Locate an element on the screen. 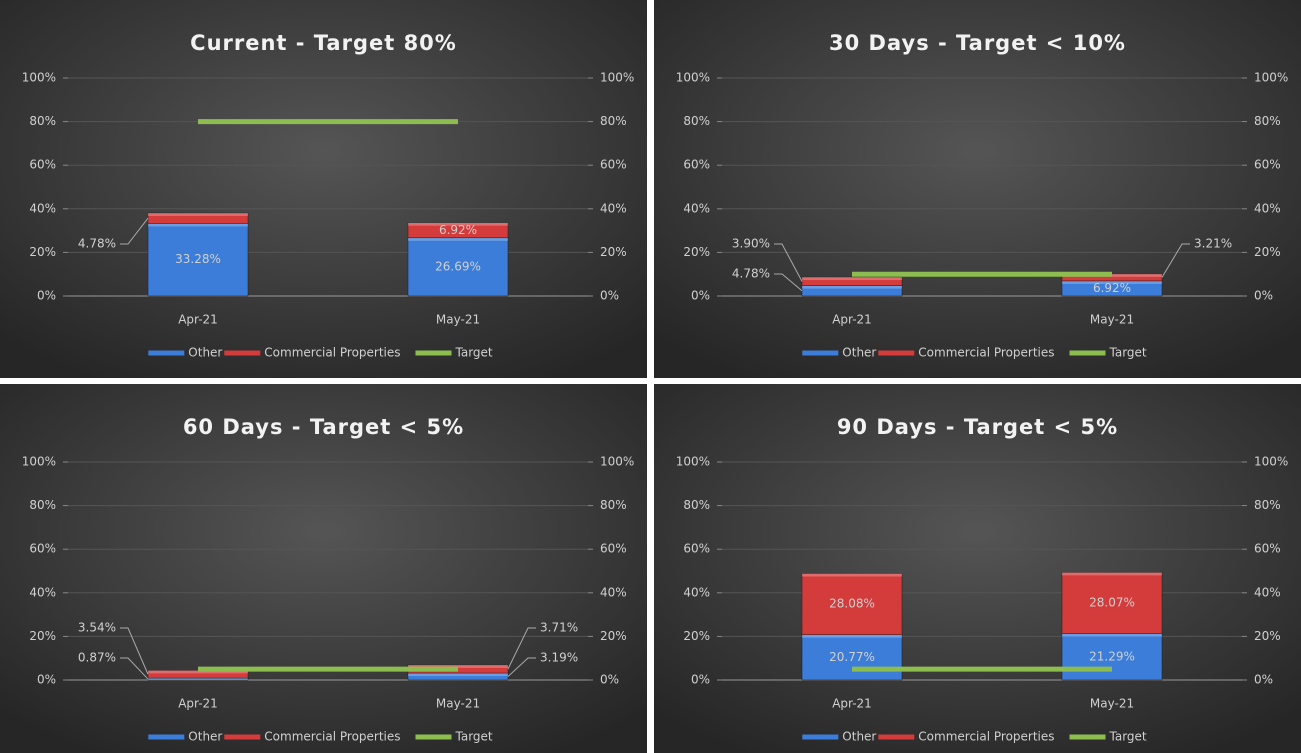 Image resolution: width=1301 pixels, height=753 pixels. chart-title: 90 Days - Target < 5% is located at coordinates (977, 427).